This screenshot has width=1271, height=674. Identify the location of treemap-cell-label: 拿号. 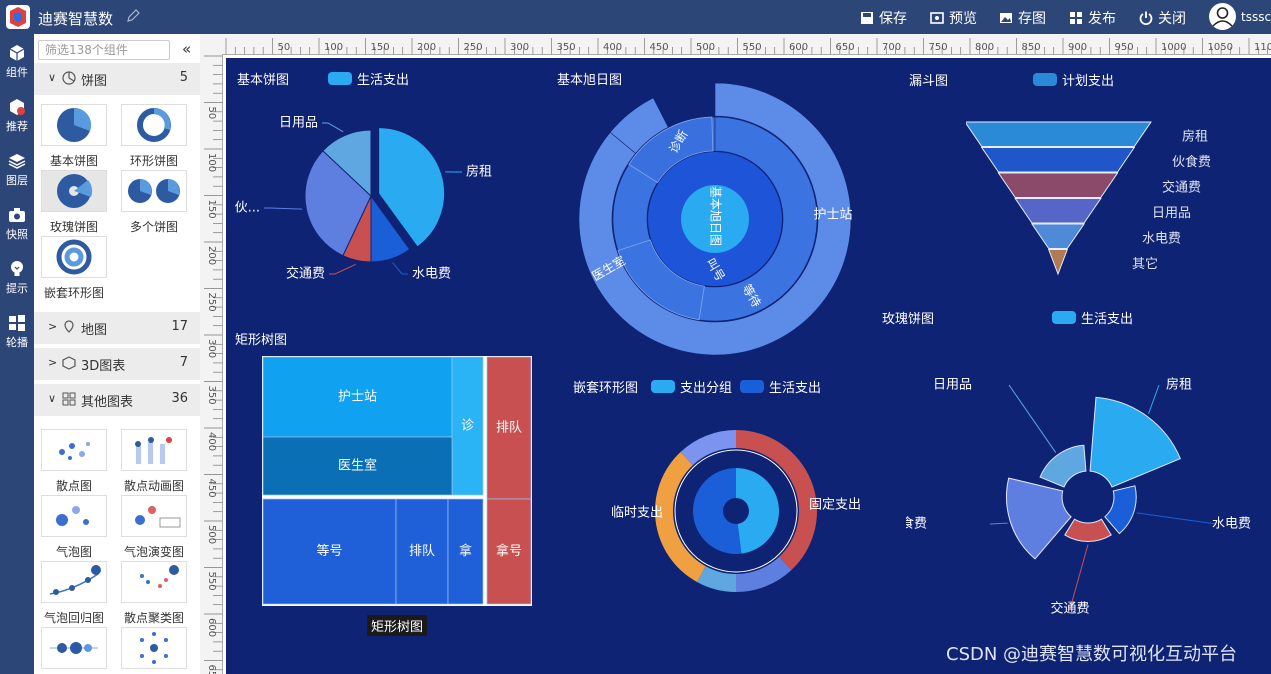
(509, 551).